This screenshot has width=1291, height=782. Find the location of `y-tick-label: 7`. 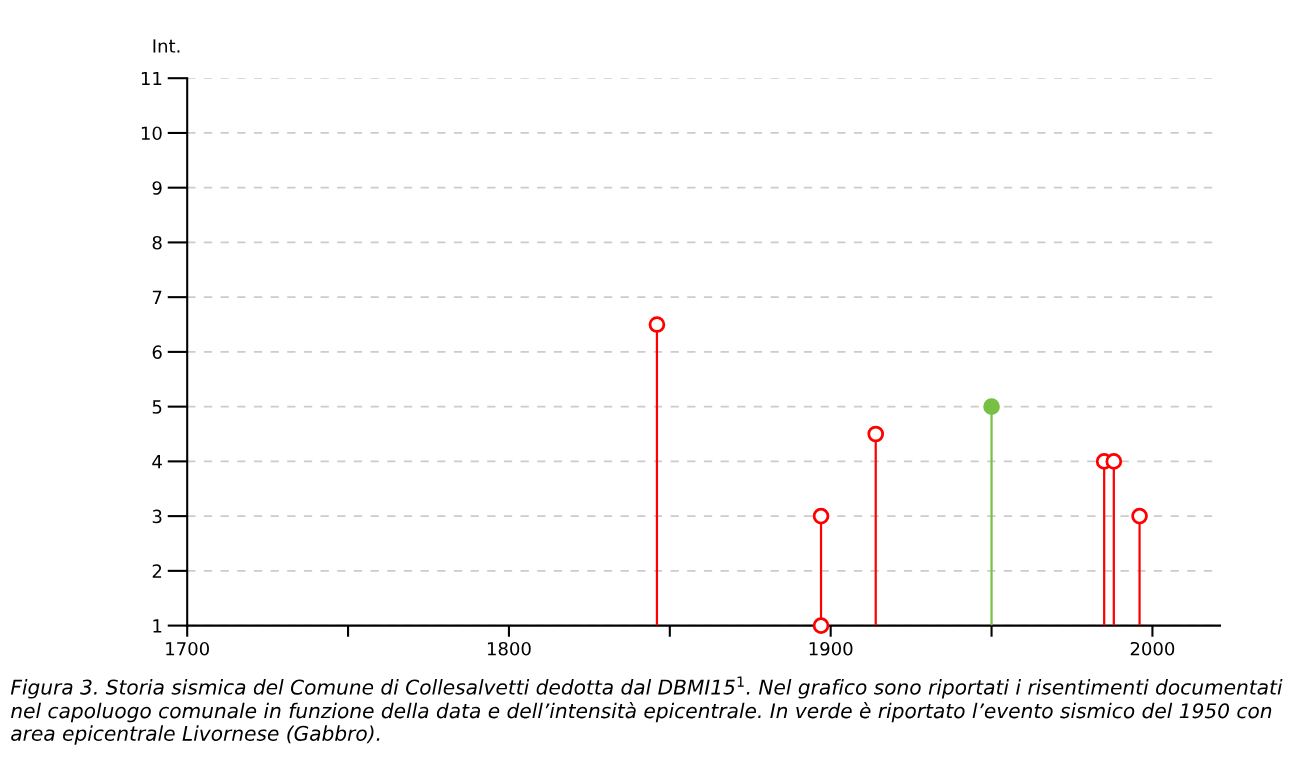

y-tick-label: 7 is located at coordinates (157, 297).